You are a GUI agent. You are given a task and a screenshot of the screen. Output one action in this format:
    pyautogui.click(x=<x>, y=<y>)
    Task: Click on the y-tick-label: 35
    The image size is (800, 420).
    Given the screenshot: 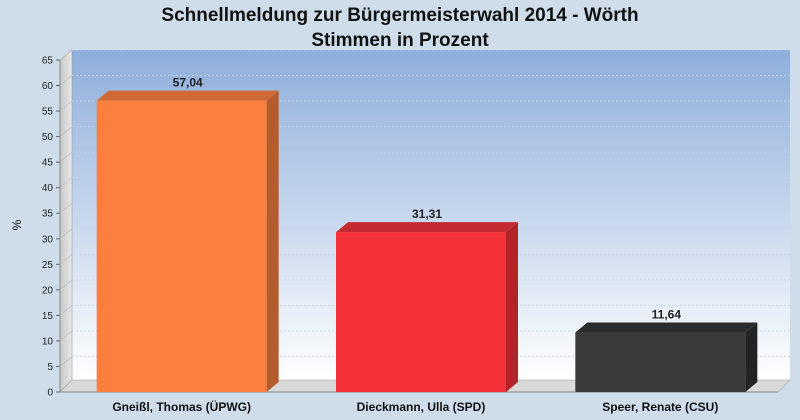 What is the action you would take?
    pyautogui.click(x=48, y=214)
    